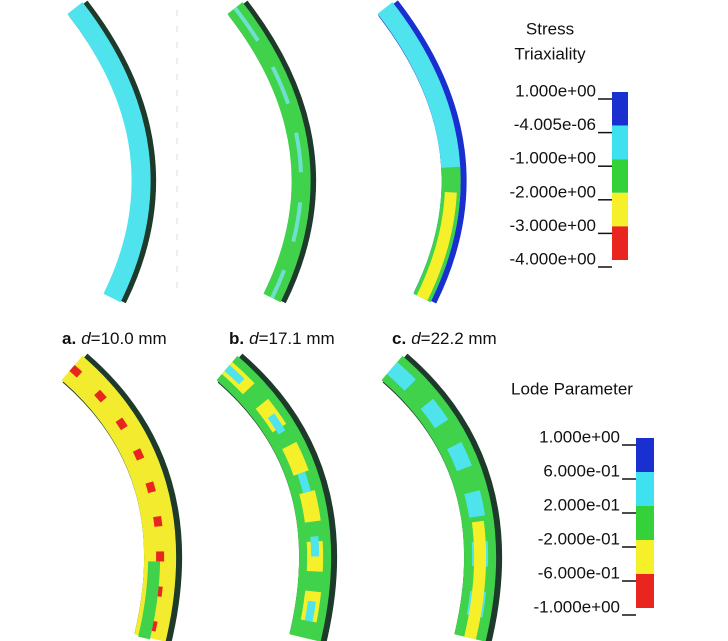 This screenshot has width=728, height=641. I want to click on triaxiality-plot-c, so click(419, 153).